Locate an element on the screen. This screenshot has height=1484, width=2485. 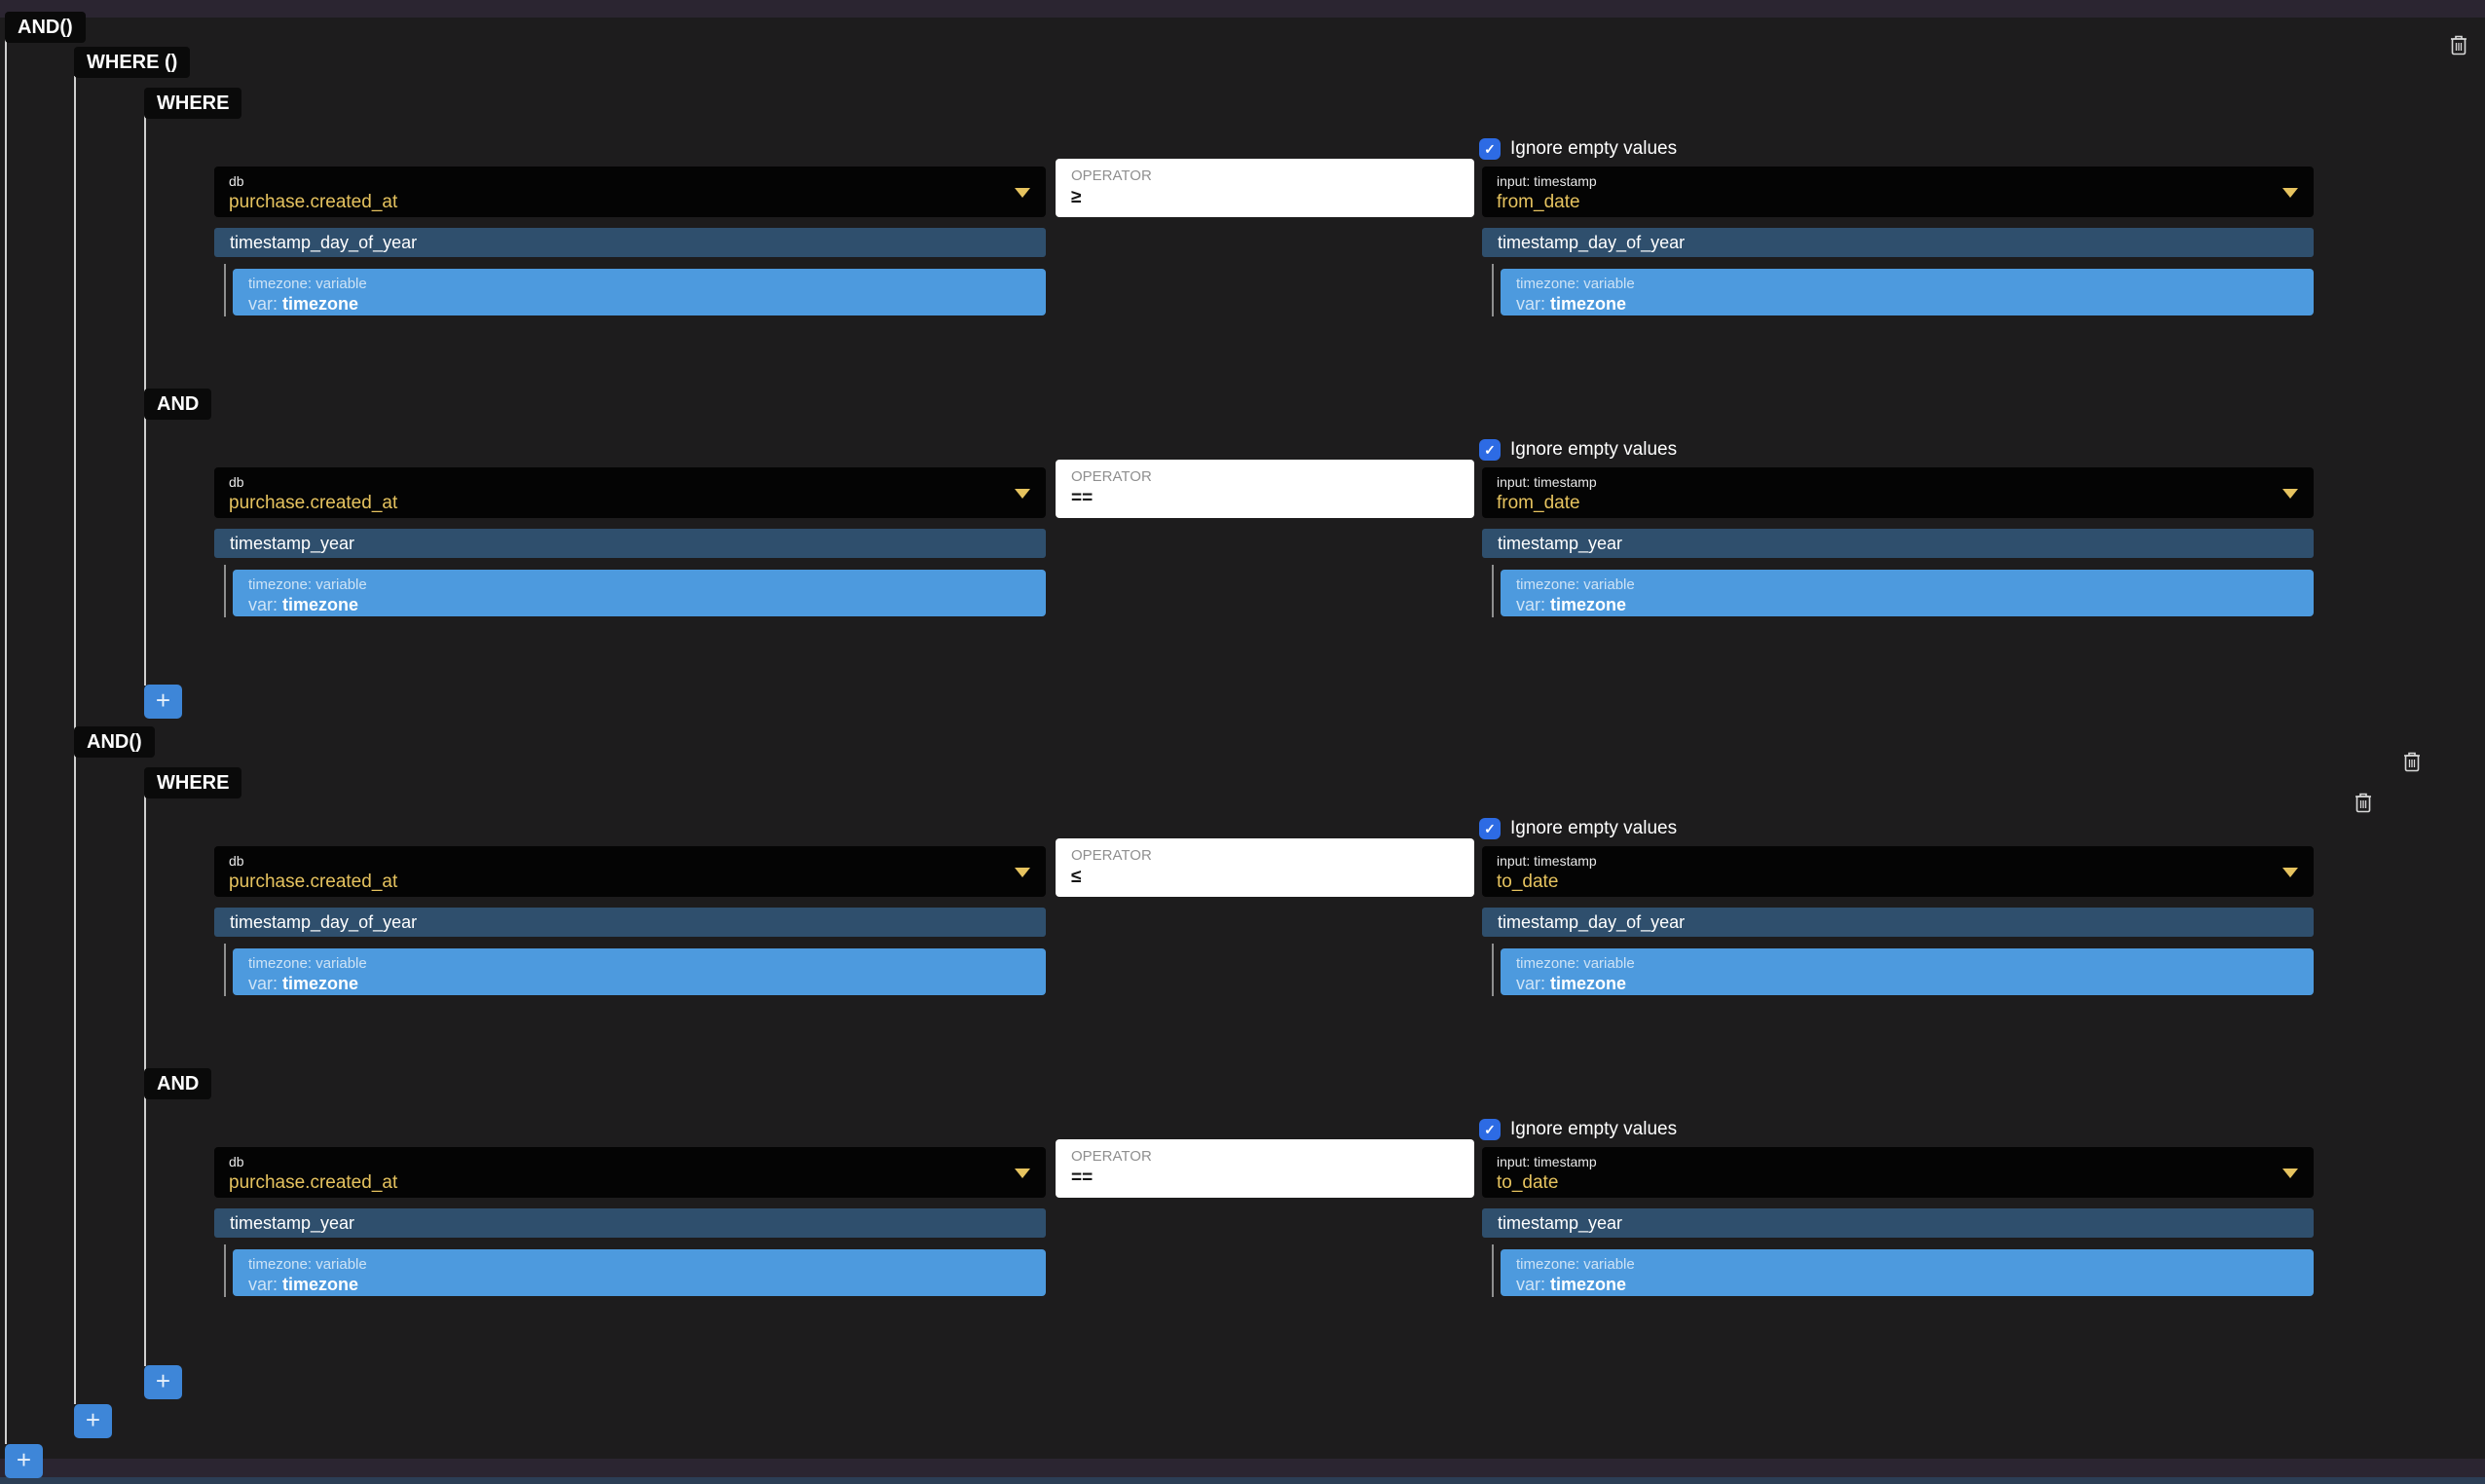
top-frame-bar is located at coordinates (1242, 9).